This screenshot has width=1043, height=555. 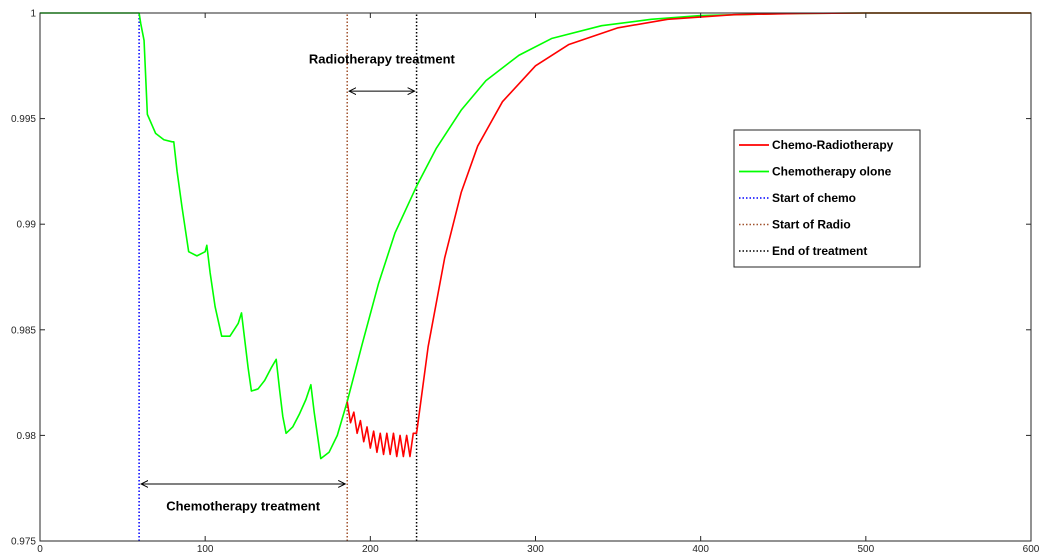 I want to click on y-tick-label: 0.975, so click(x=23, y=542).